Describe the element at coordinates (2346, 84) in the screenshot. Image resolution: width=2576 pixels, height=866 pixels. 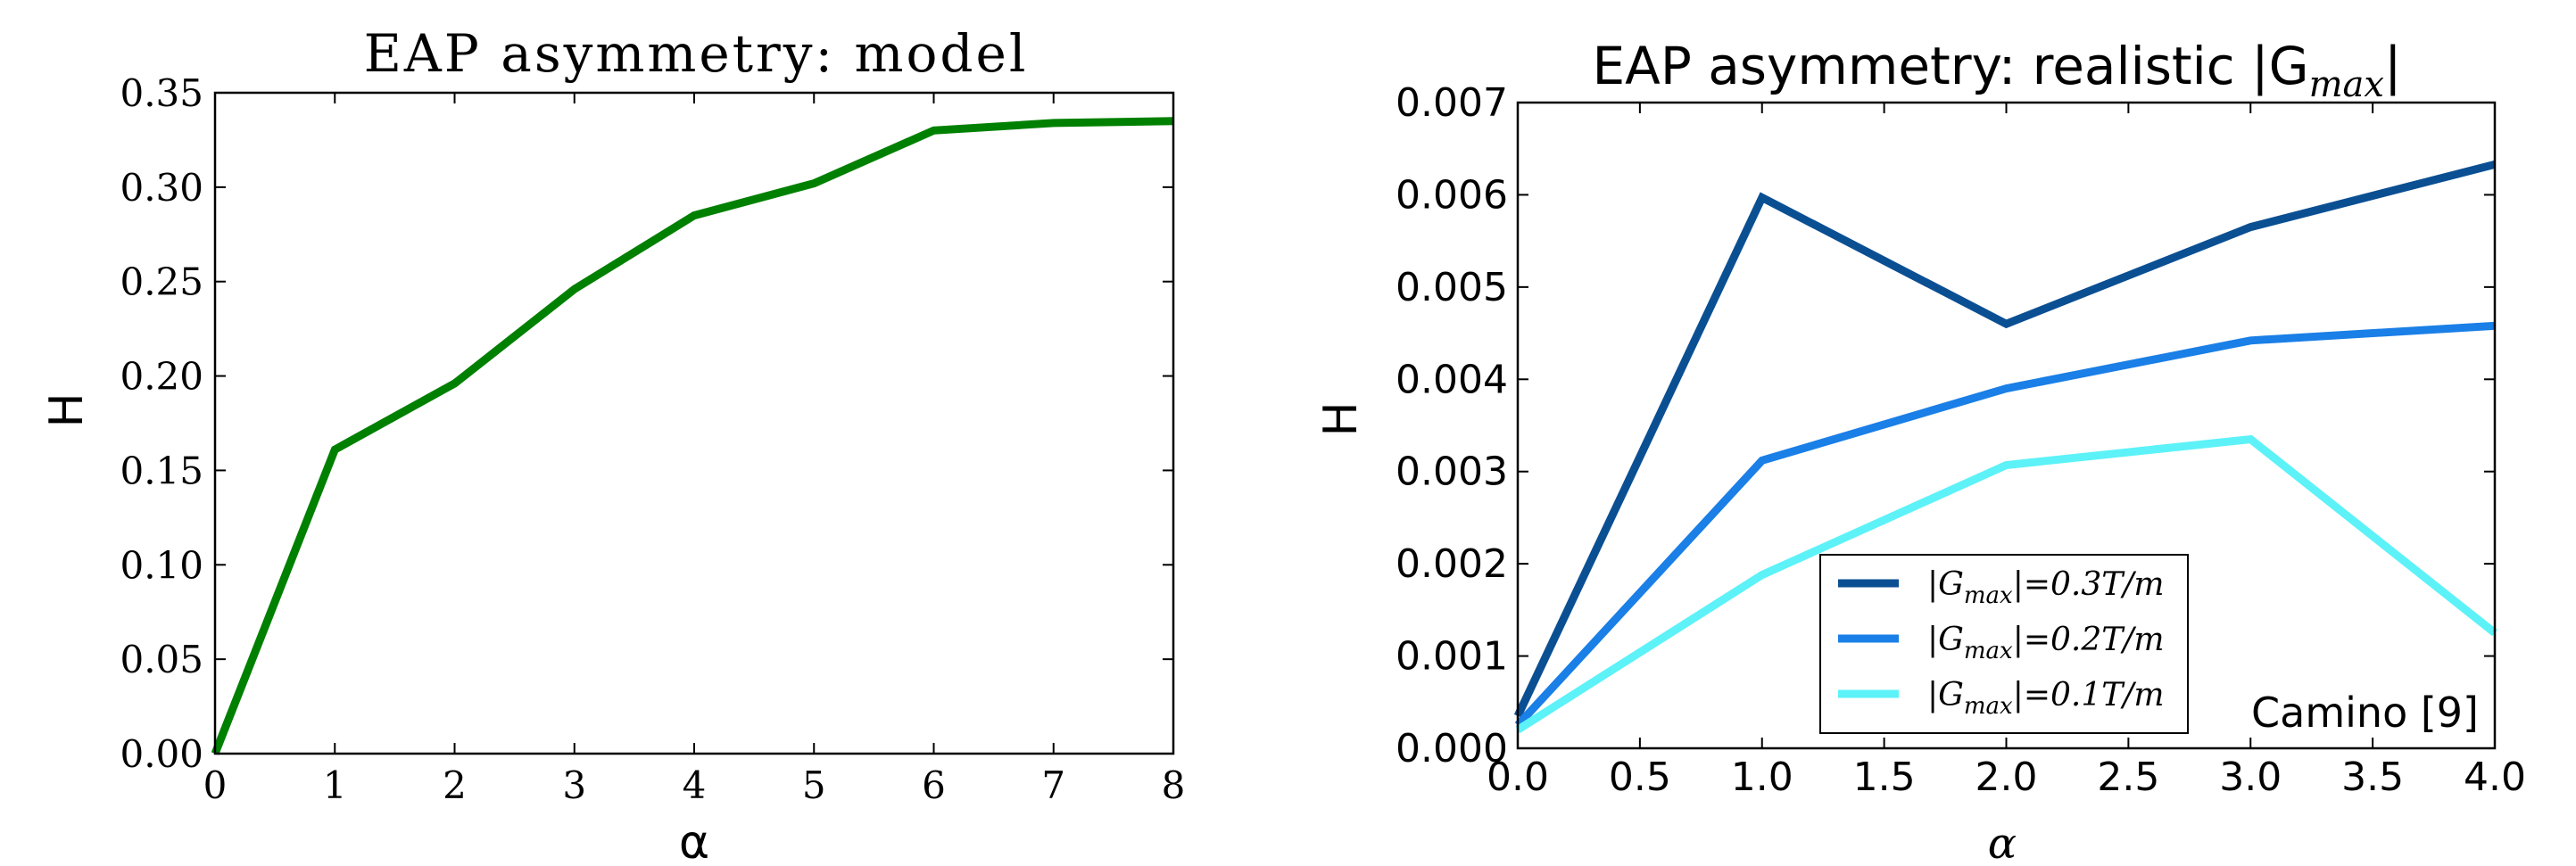
I see `chart-right-title-sub: max` at that location.